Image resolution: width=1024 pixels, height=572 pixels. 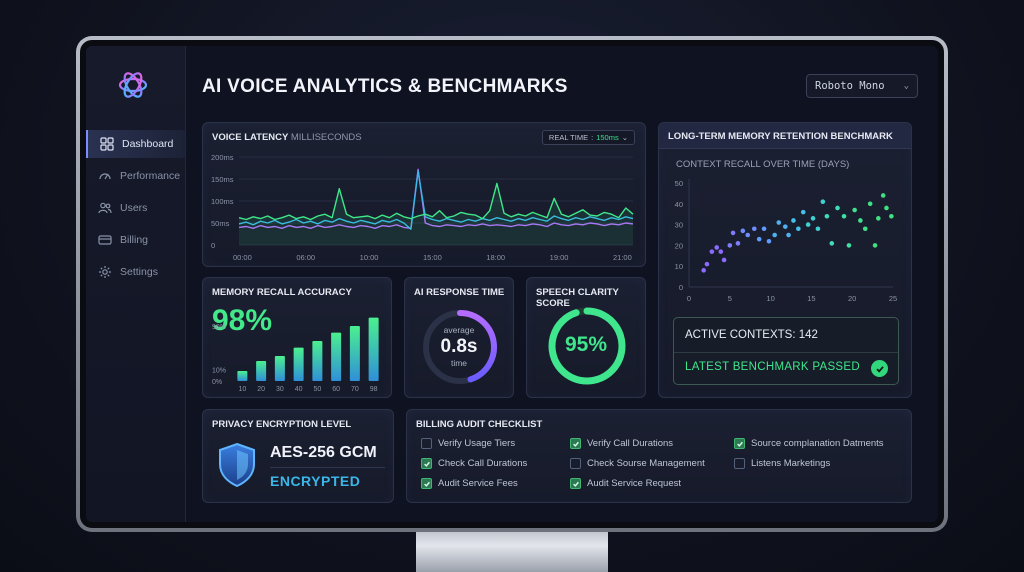 I want to click on x-tick-label: 20, so click(x=261, y=389).